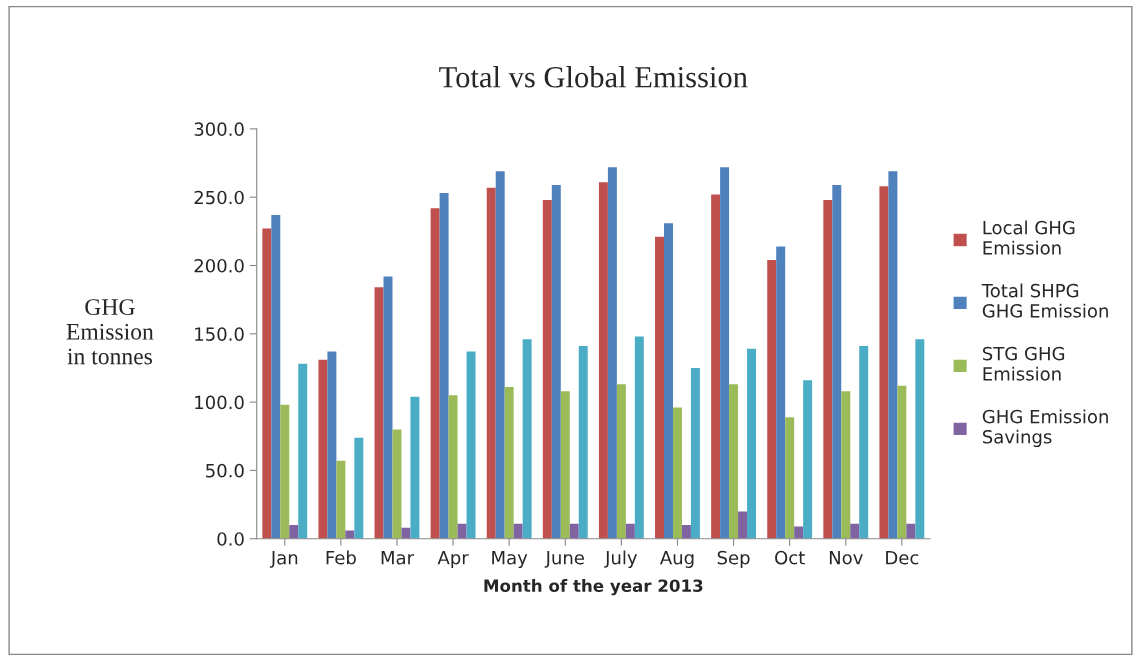 The width and height of the screenshot is (1141, 661). Describe the element at coordinates (219, 265) in the screenshot. I see `y-tick-label: 200.0` at that location.